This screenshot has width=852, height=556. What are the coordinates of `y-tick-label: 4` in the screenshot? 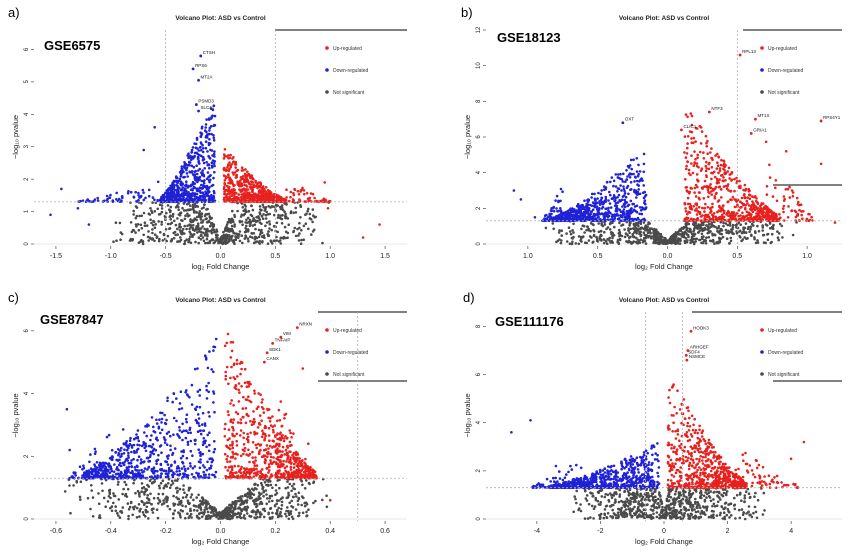 It's located at (479, 172).